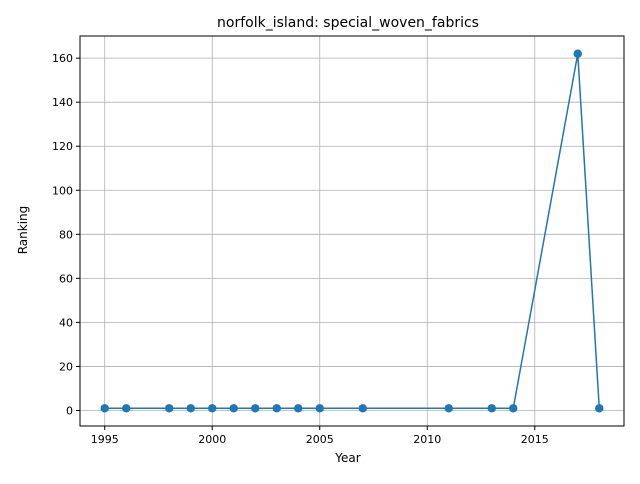  What do you see at coordinates (62, 146) in the screenshot?
I see `y-tick-label: 120` at bounding box center [62, 146].